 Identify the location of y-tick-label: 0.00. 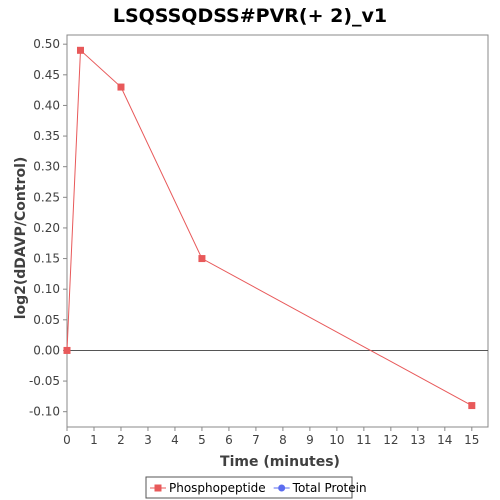
(46, 350).